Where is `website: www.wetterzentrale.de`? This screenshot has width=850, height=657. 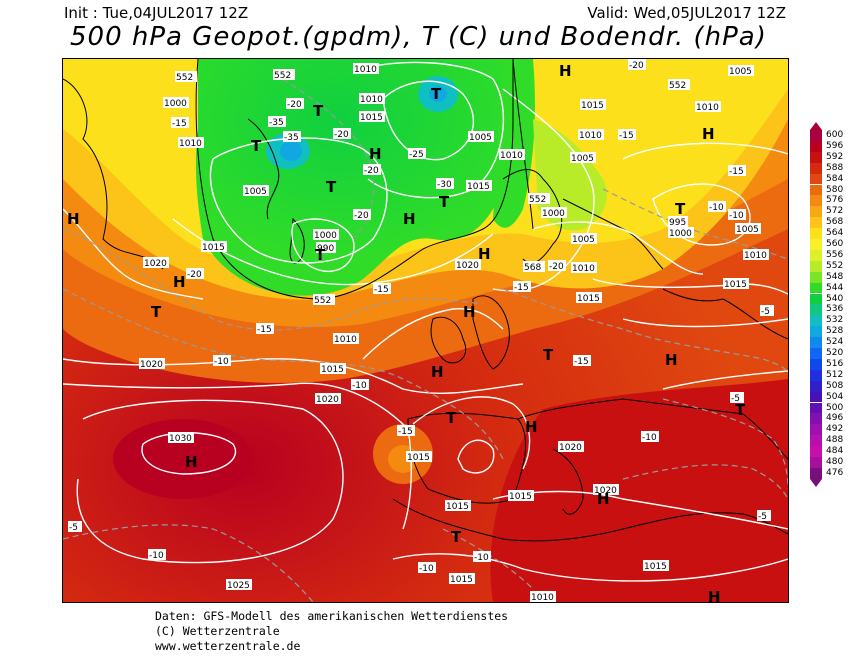
website: www.wetterzentrale.de is located at coordinates (228, 646).